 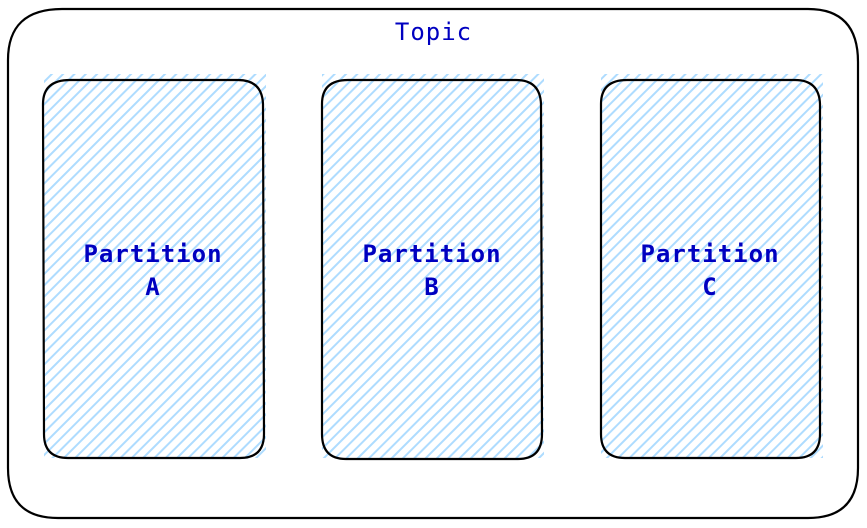 What do you see at coordinates (153, 254) in the screenshot?
I see `partition-a-label-line1: Partition` at bounding box center [153, 254].